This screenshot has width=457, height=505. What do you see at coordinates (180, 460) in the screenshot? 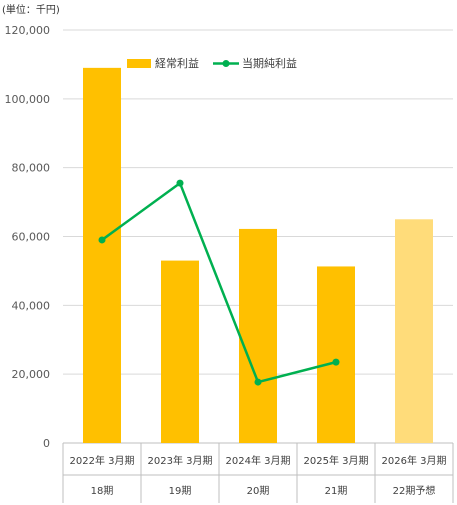
I see `x-tick-label: 2023年 3月期` at bounding box center [180, 460].